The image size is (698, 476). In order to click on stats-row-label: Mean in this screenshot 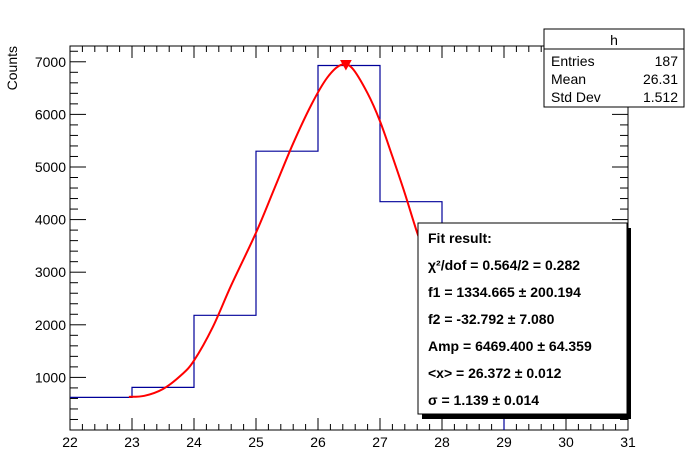, I will do `click(568, 79)`.